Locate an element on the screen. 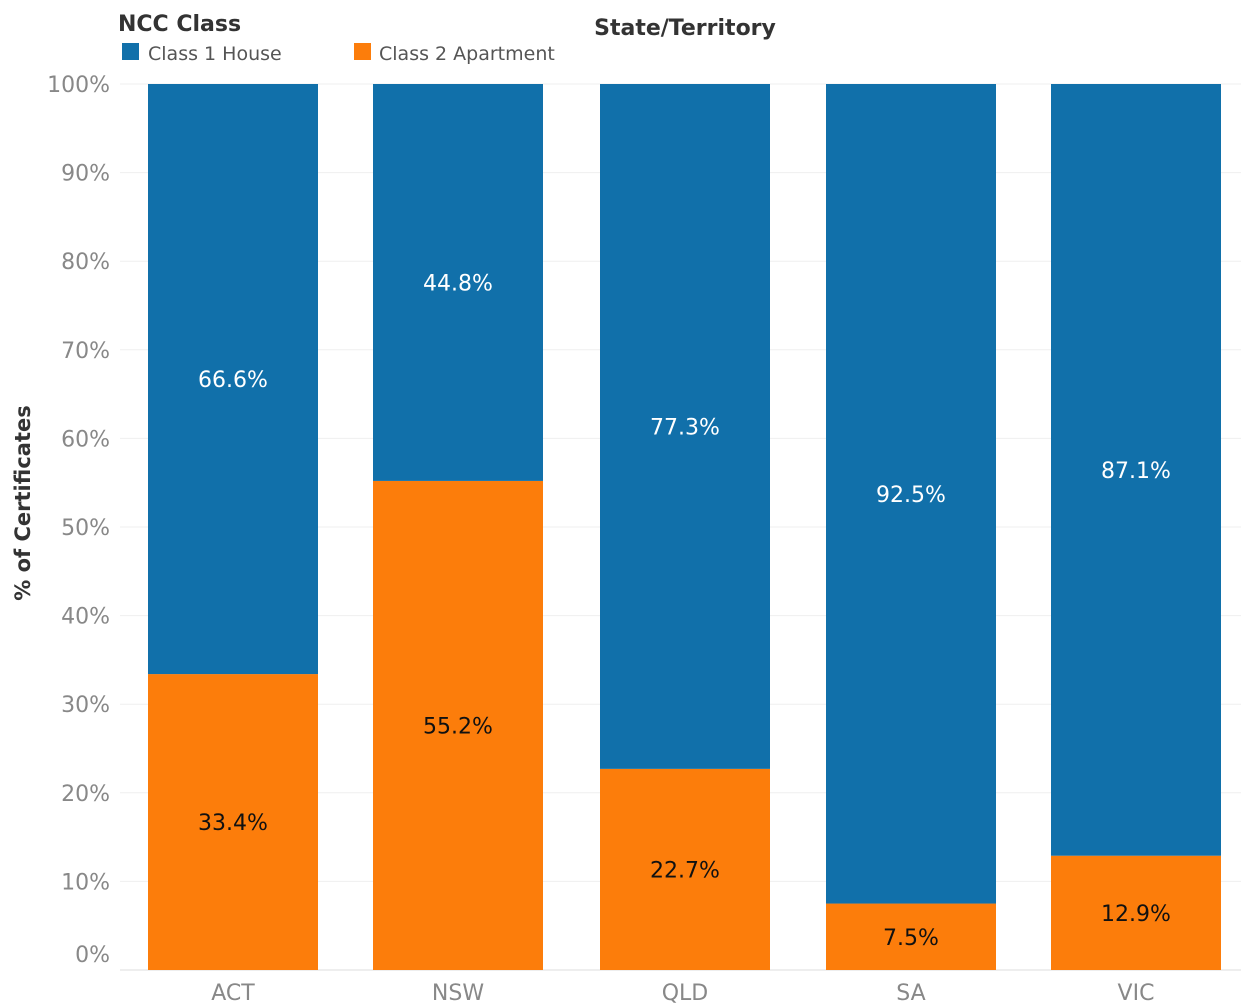 This screenshot has height=1005, width=1241. y-axis-ticks: 0% 10% 20% 30% 40% 50% 60% 70% 80% 90% 100% is located at coordinates (78, 520).